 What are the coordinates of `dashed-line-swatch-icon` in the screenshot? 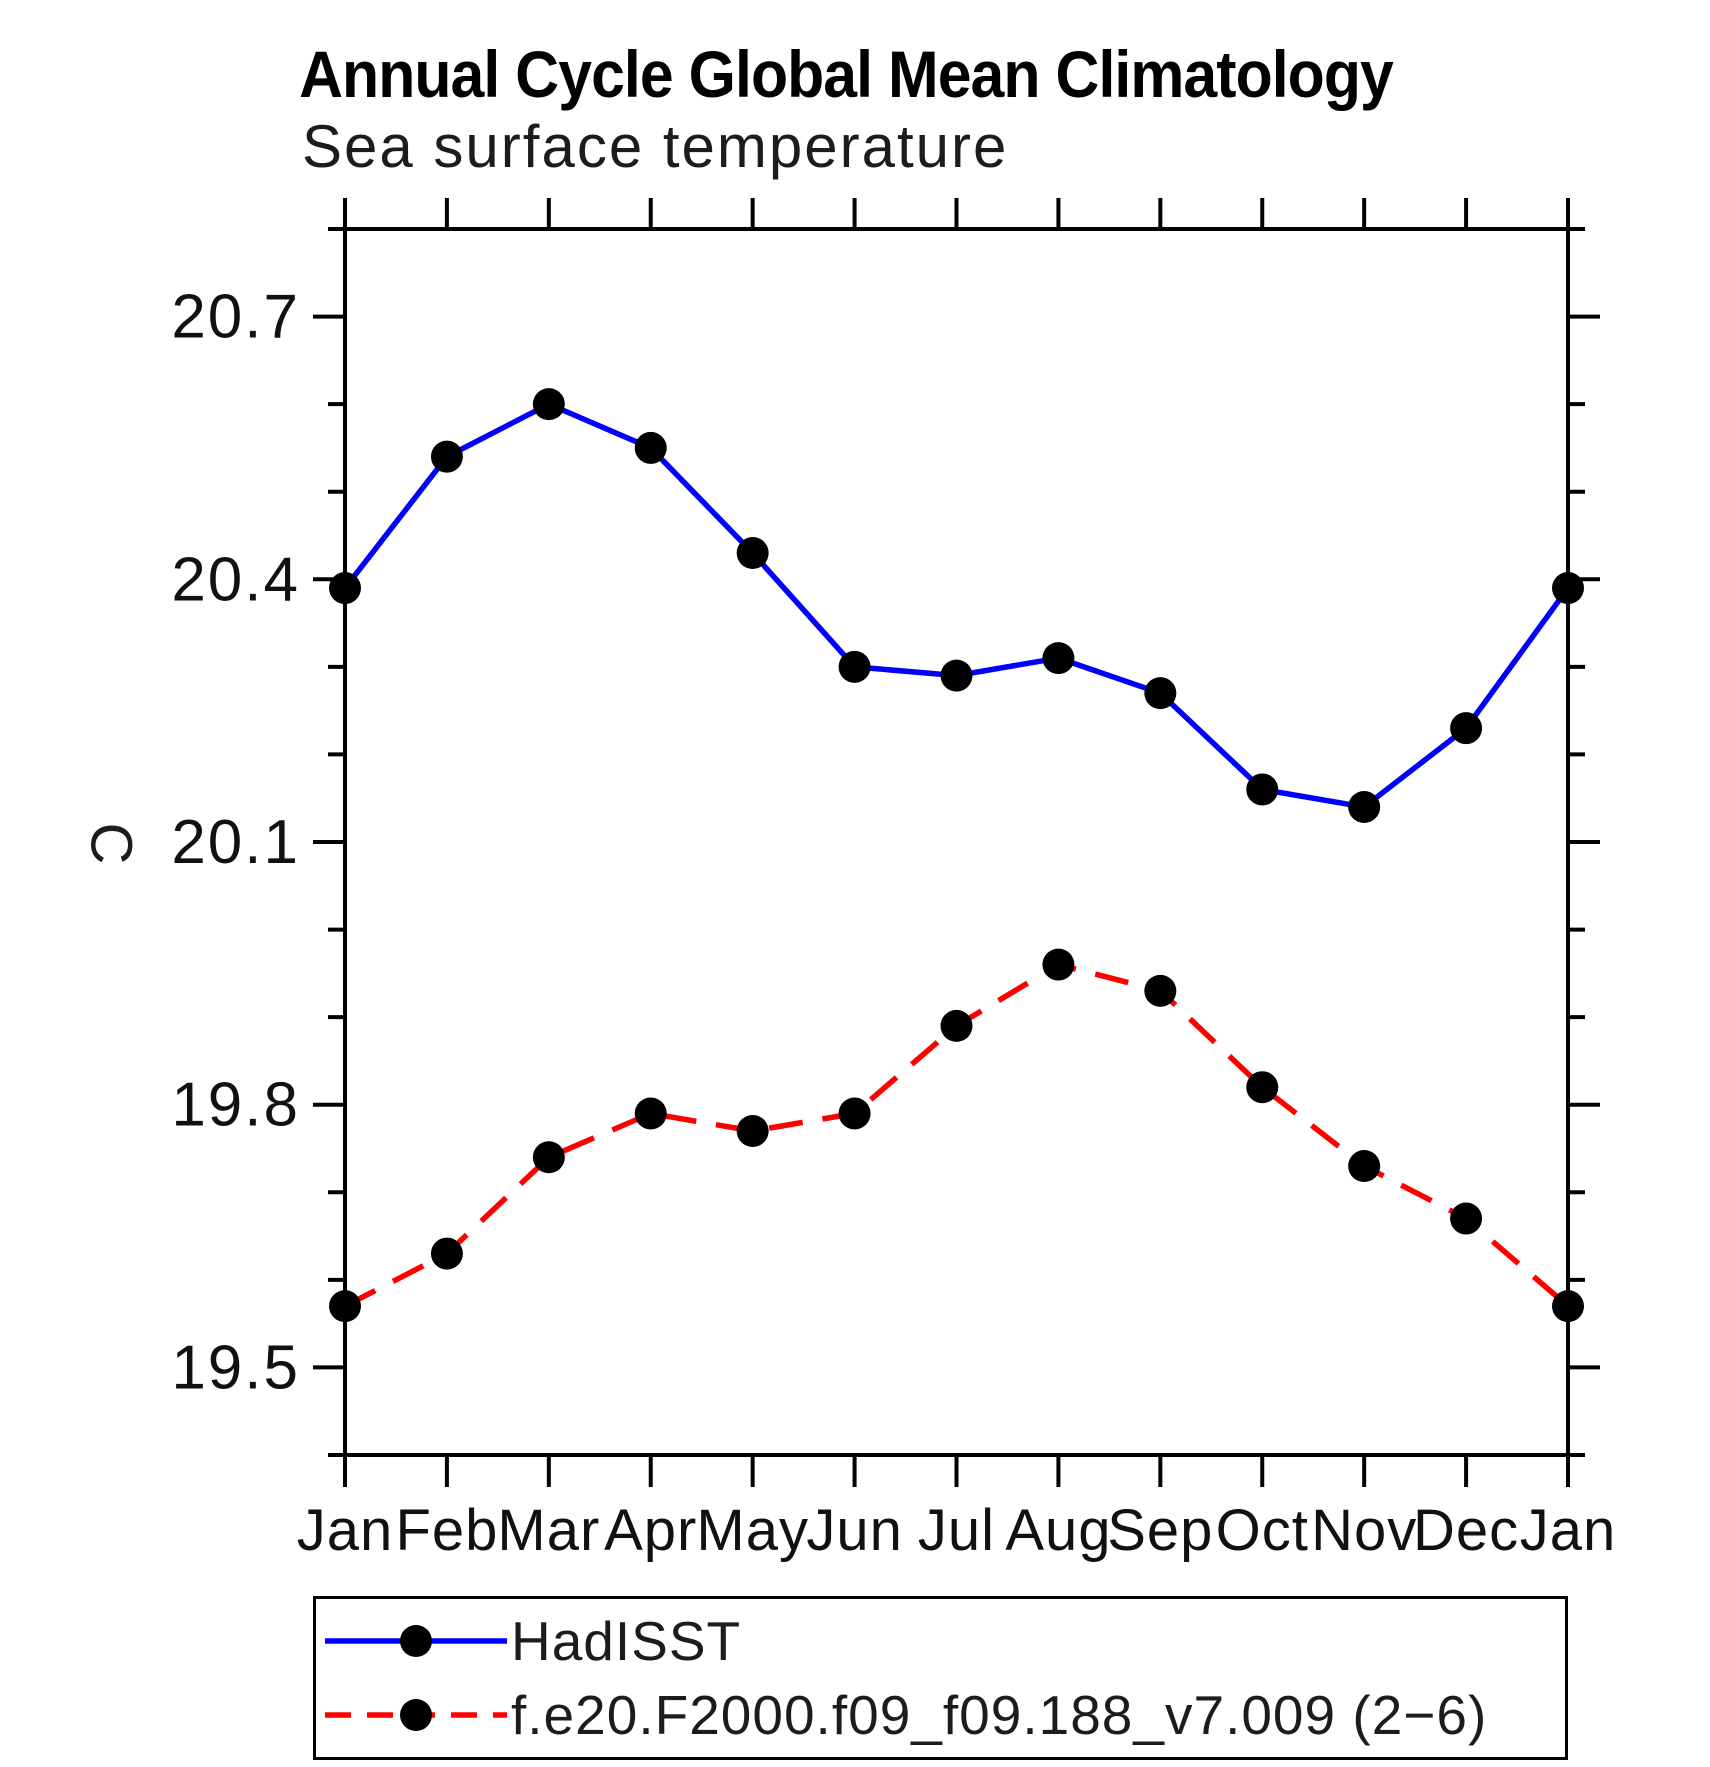 It's located at (416, 1715).